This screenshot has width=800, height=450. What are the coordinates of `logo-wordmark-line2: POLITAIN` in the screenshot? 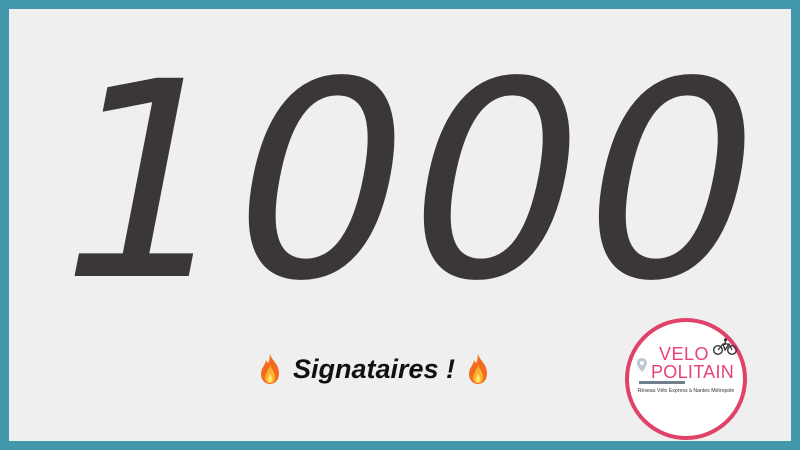 It's located at (693, 372).